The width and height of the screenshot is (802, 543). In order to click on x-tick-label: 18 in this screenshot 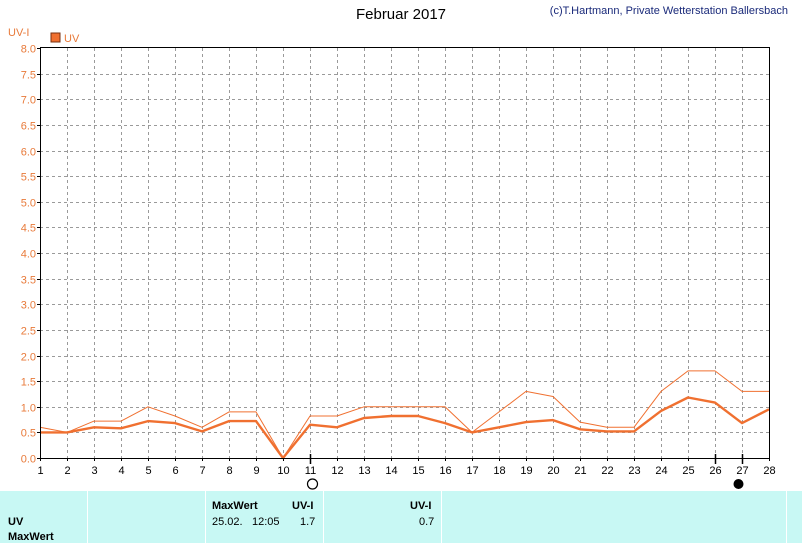, I will do `click(499, 471)`.